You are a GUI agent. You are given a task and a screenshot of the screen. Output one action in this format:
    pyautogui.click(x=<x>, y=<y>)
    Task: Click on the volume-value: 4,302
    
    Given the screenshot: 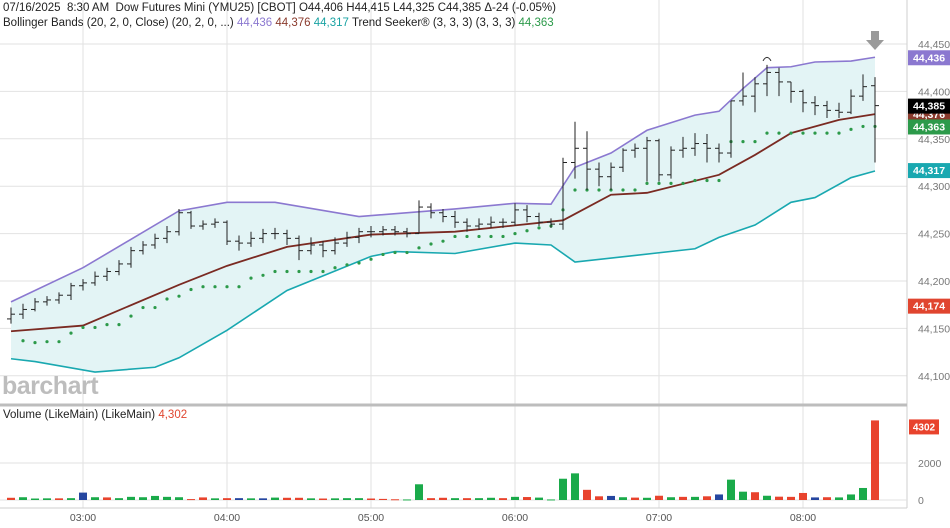 What is the action you would take?
    pyautogui.click(x=173, y=415)
    